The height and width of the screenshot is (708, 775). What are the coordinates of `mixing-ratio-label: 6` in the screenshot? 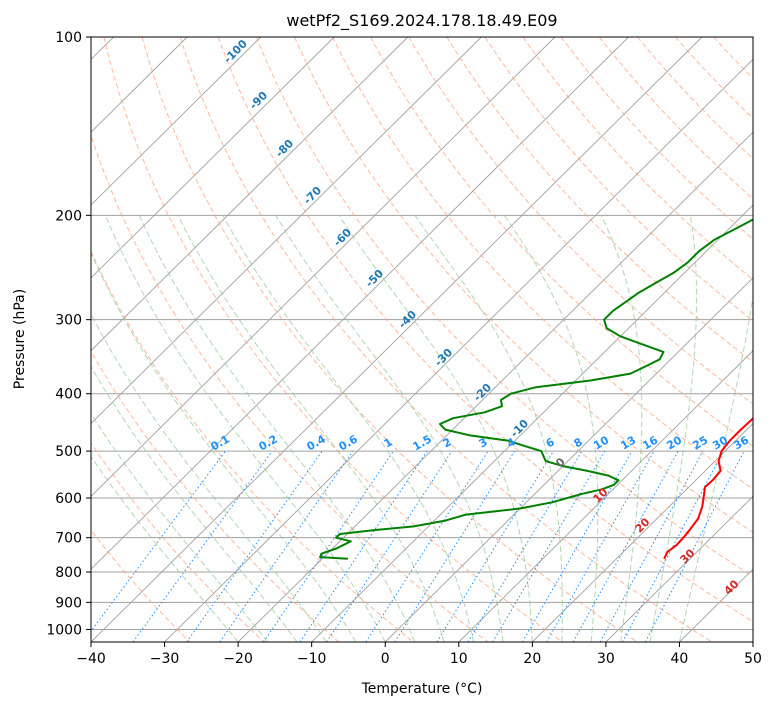 It's located at (550, 442).